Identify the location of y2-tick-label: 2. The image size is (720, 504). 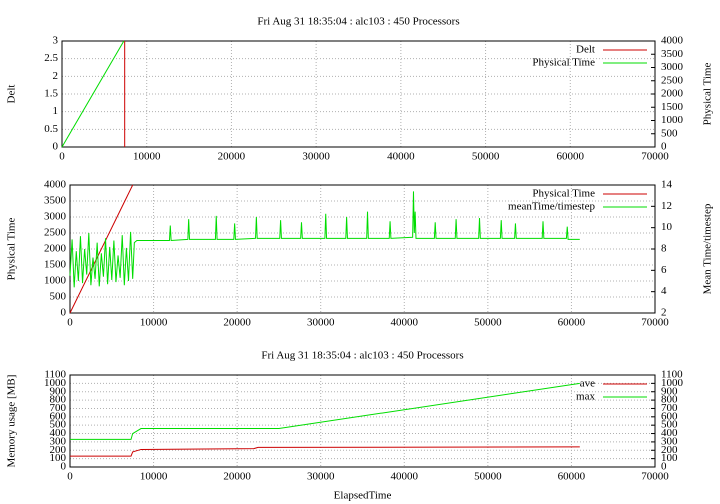
(664, 313).